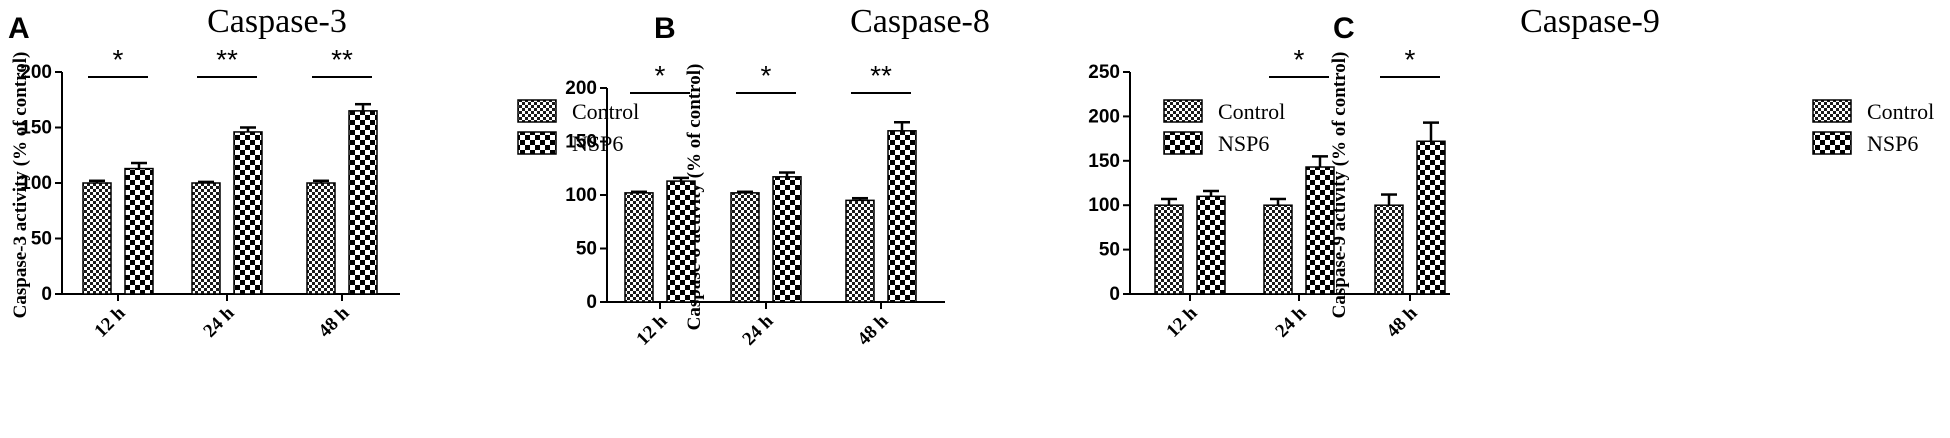  Describe the element at coordinates (1104, 116) in the screenshot. I see `panel-c-y-tick-label: 200` at that location.